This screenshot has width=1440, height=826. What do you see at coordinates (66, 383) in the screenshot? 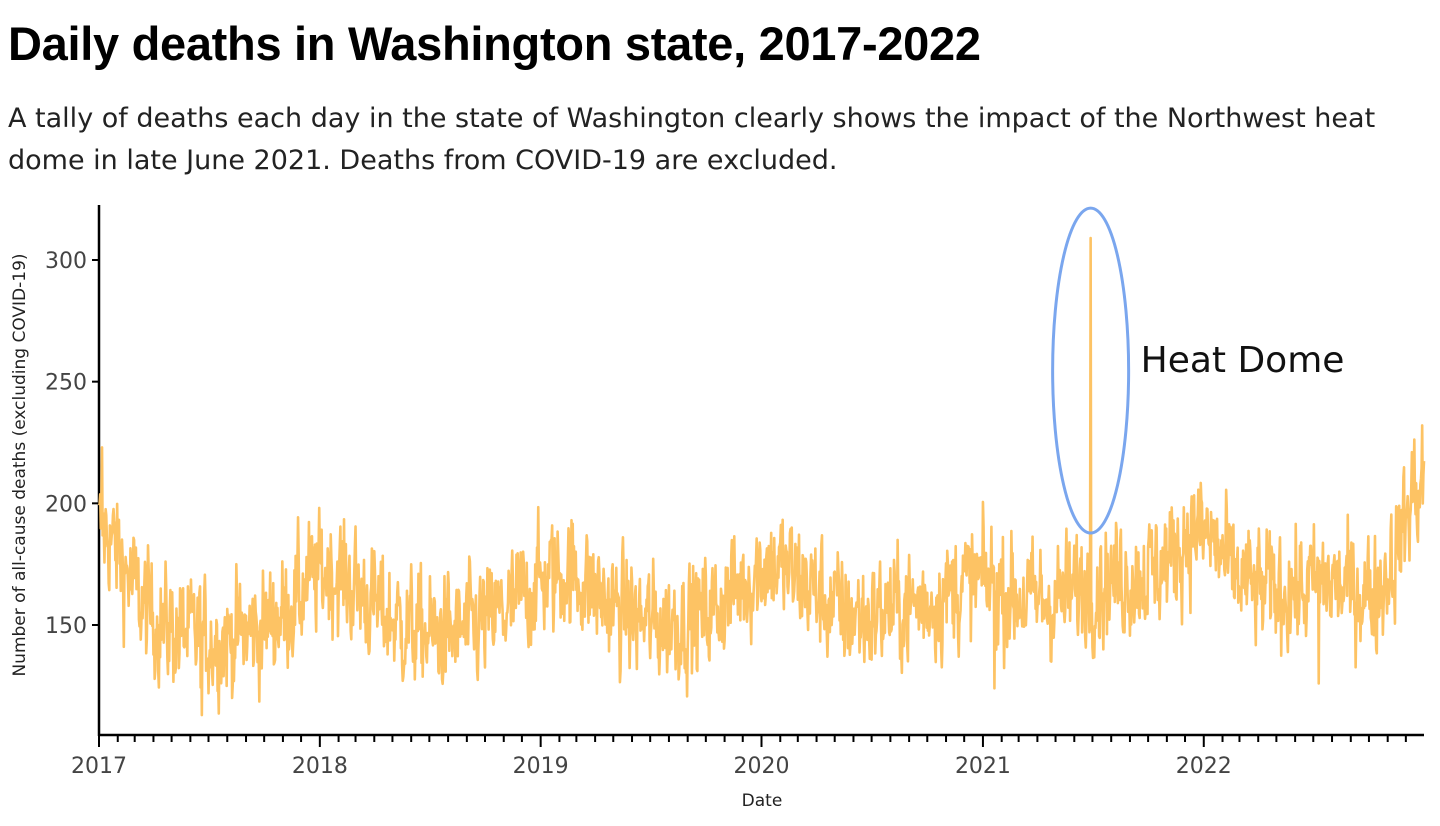
I see `y-tick-label: 250` at bounding box center [66, 383].